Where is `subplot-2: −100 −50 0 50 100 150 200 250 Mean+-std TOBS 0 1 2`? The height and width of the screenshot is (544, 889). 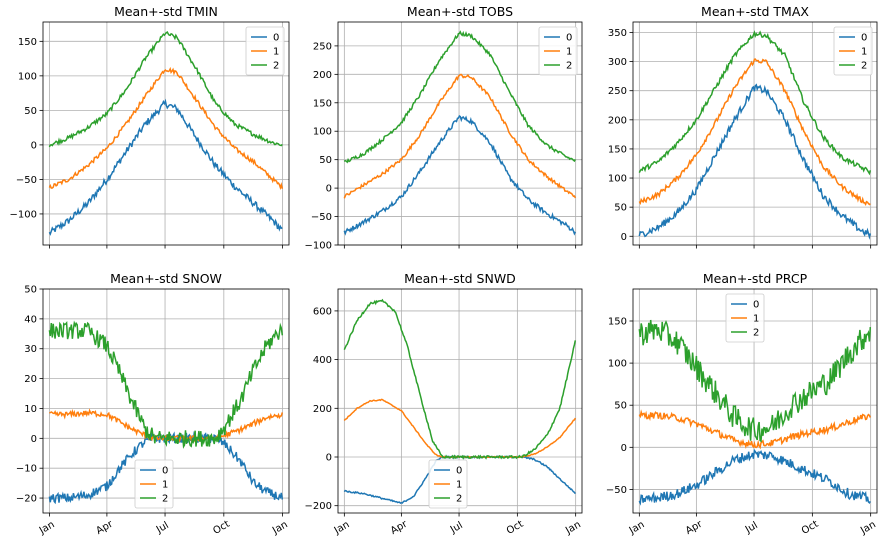 subplot-2: −100 −50 0 50 100 150 200 250 Mean+-std TOBS 0 1 2 is located at coordinates (444, 128).